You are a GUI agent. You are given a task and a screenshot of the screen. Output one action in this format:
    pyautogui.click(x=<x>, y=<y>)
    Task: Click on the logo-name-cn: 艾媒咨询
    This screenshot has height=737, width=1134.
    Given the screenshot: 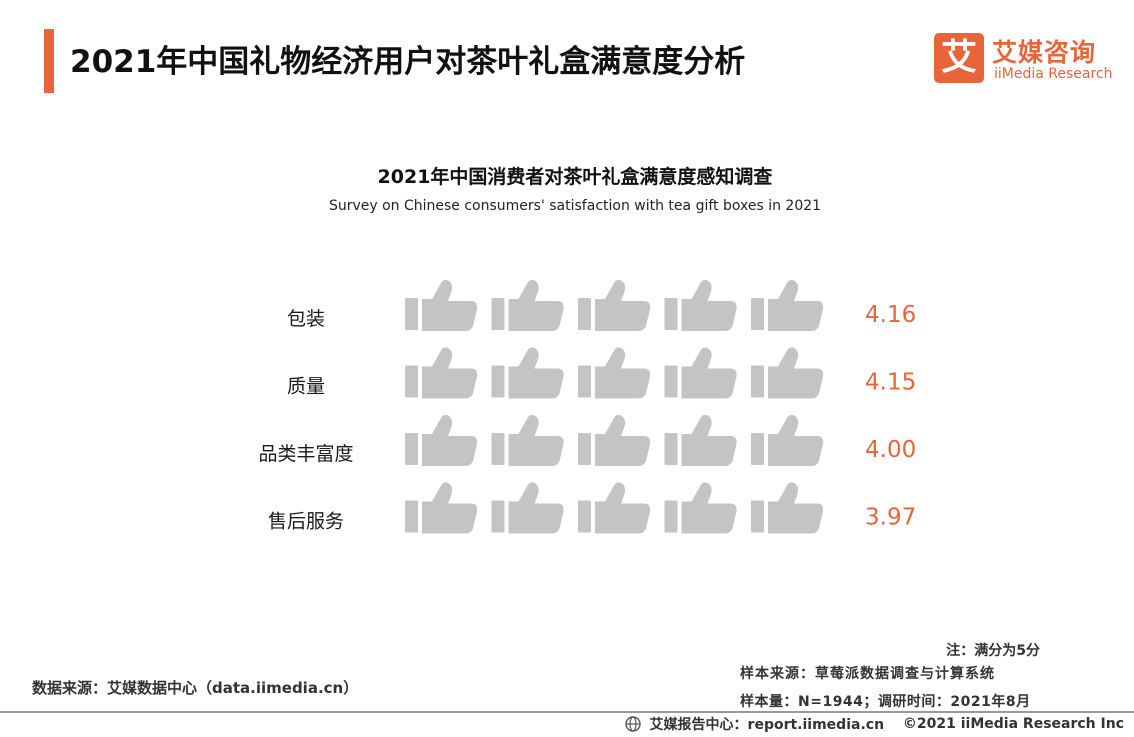 What is the action you would take?
    pyautogui.click(x=1044, y=52)
    